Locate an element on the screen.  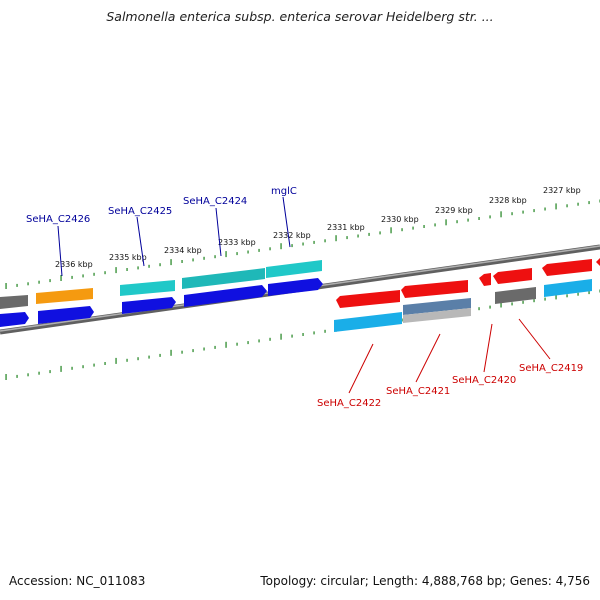
gene-label-sehac2422: SeHA_C2422 is located at coordinates (349, 403).